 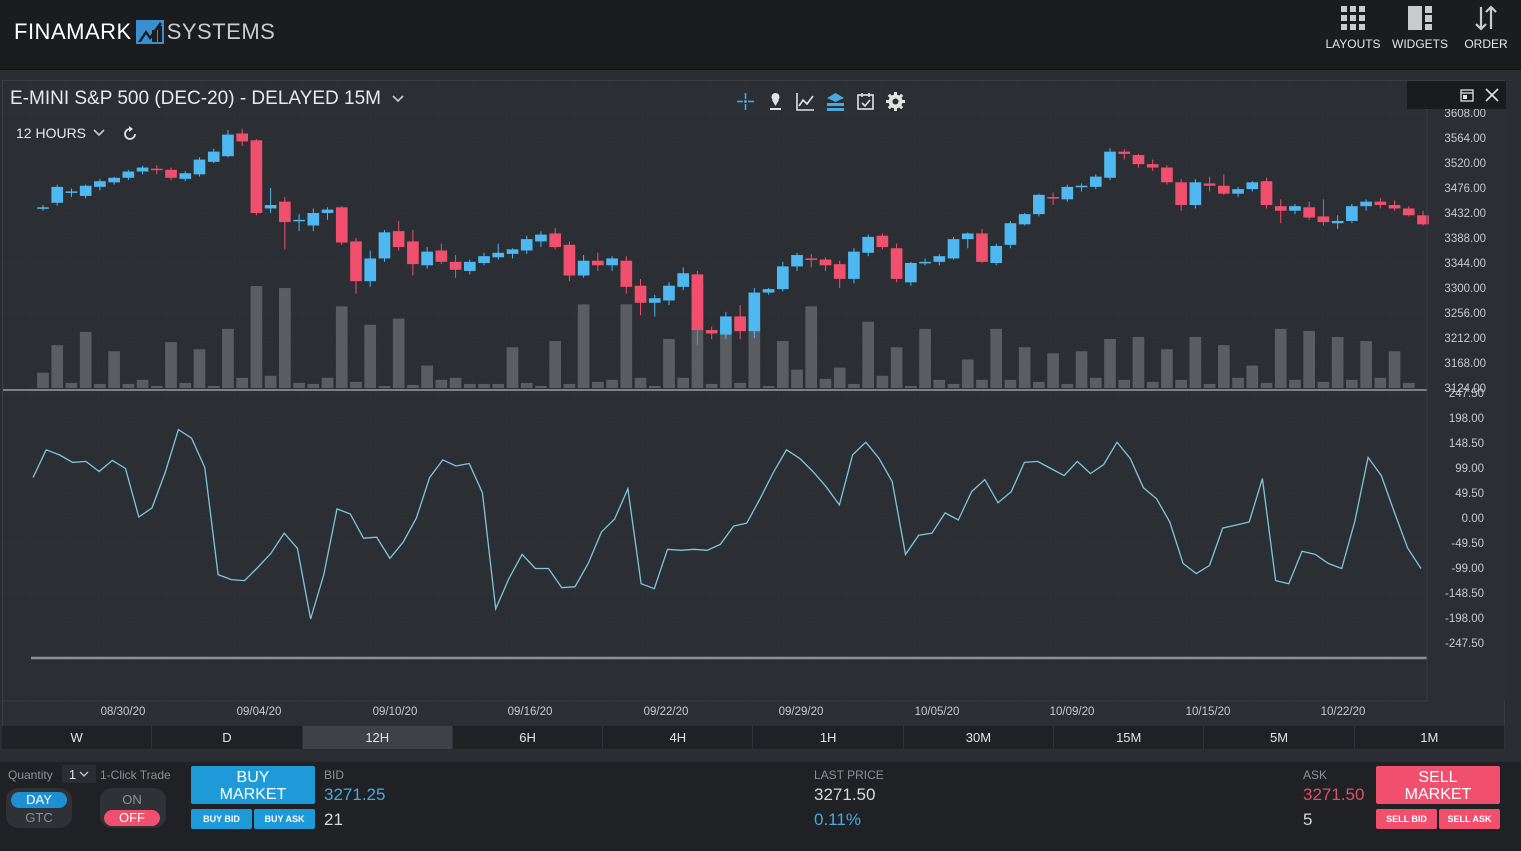 What do you see at coordinates (1129, 737) in the screenshot?
I see `timeframe-15m-button: 15M` at bounding box center [1129, 737].